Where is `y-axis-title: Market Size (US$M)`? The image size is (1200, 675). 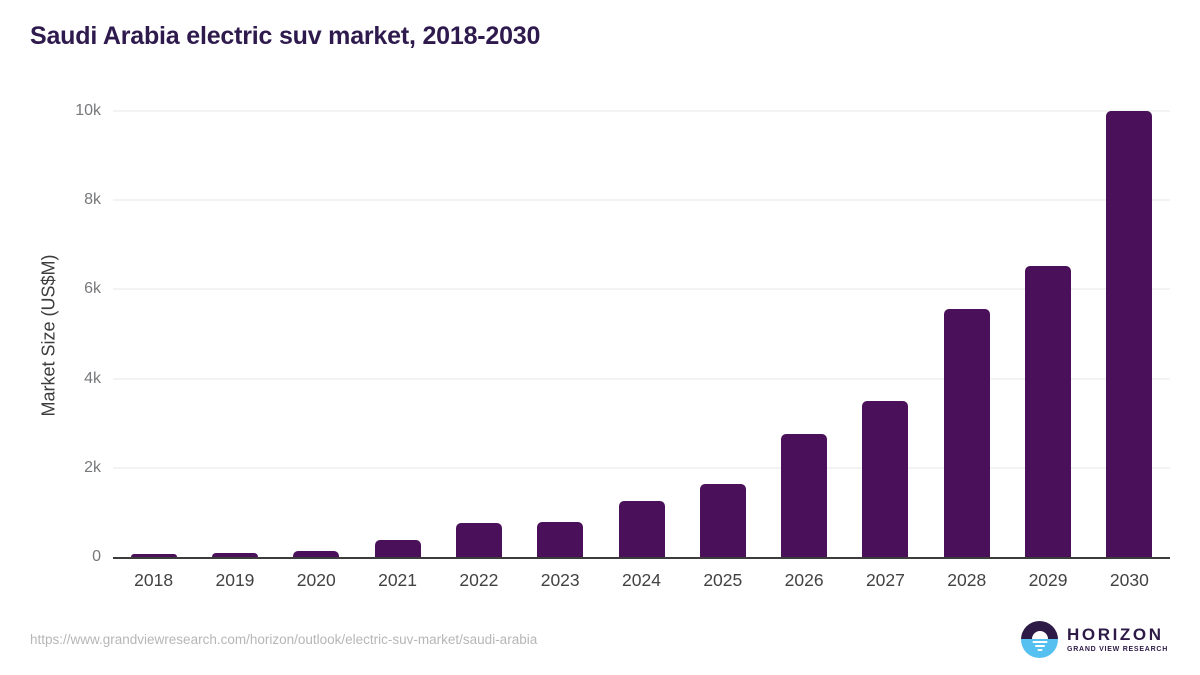 y-axis-title: Market Size (US$M) is located at coordinates (49, 335).